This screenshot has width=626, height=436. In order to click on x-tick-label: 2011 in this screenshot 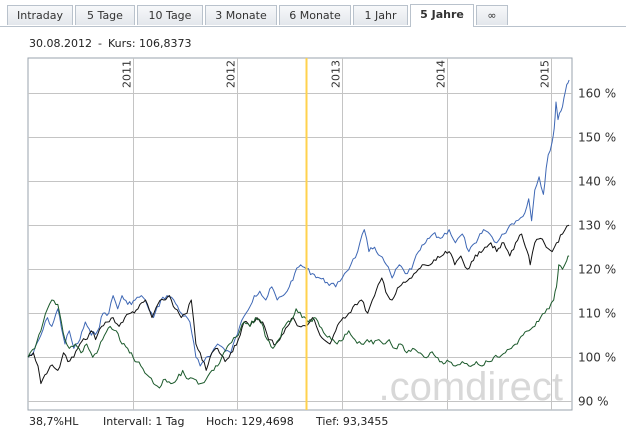, I will do `click(127, 74)`.